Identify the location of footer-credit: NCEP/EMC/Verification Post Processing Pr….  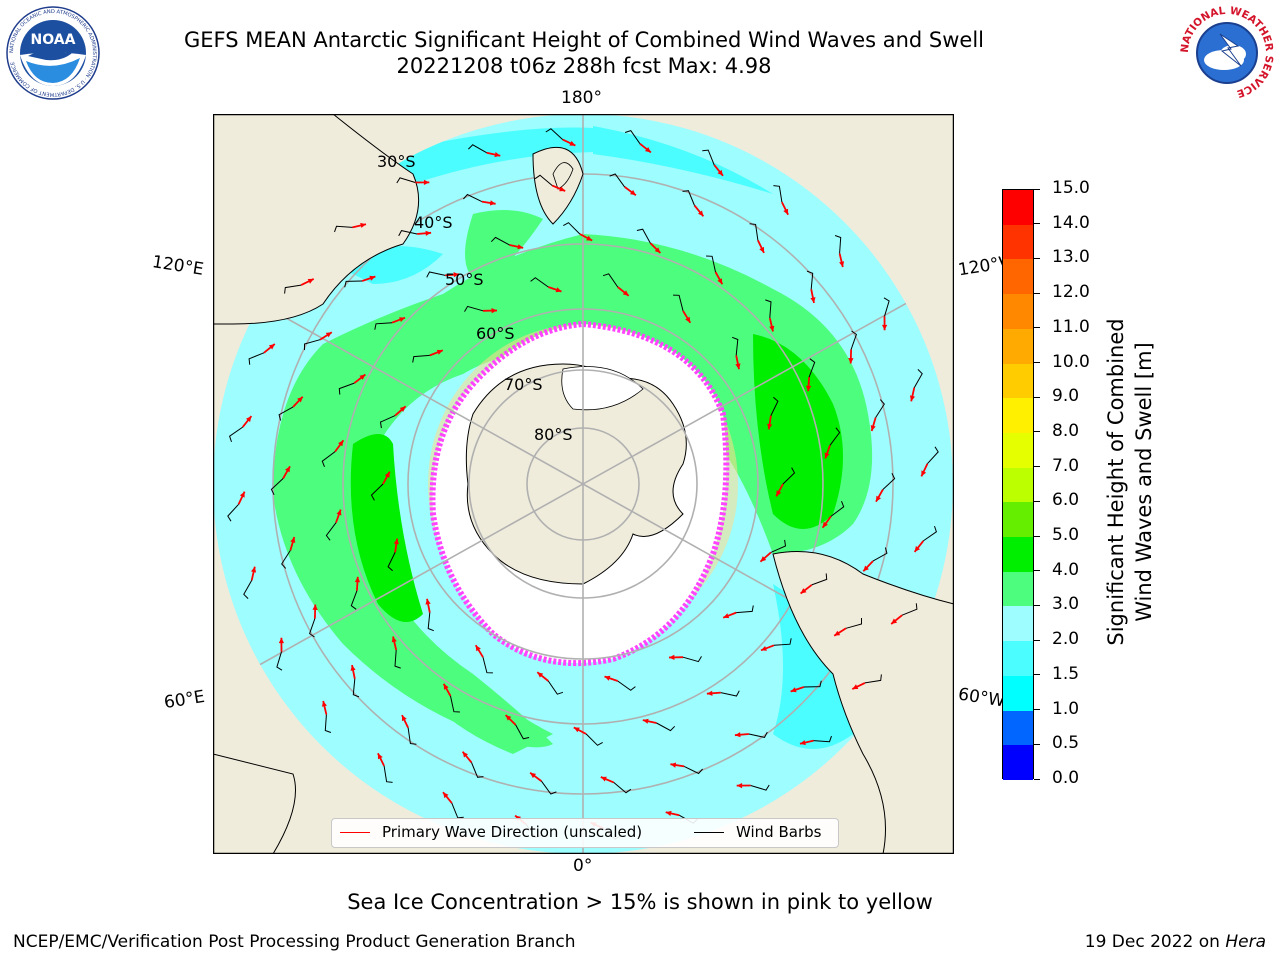
(294, 942).